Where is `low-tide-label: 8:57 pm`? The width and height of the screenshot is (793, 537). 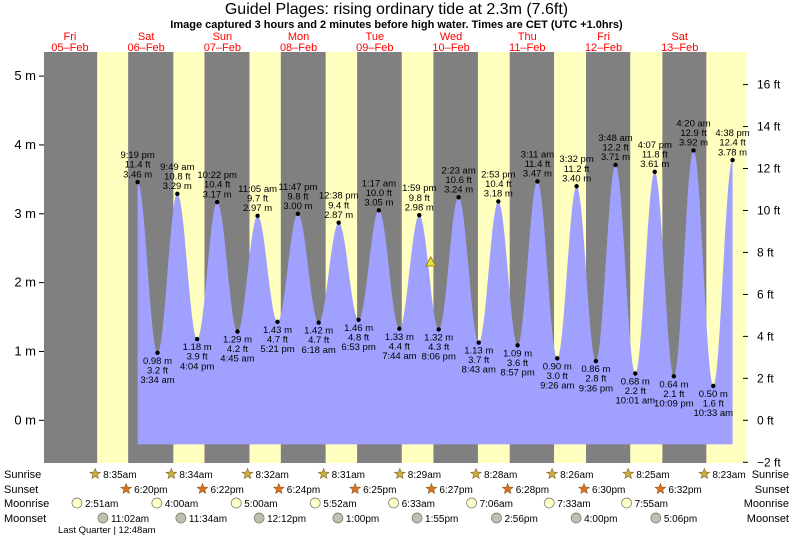 low-tide-label: 8:57 pm is located at coordinates (517, 372).